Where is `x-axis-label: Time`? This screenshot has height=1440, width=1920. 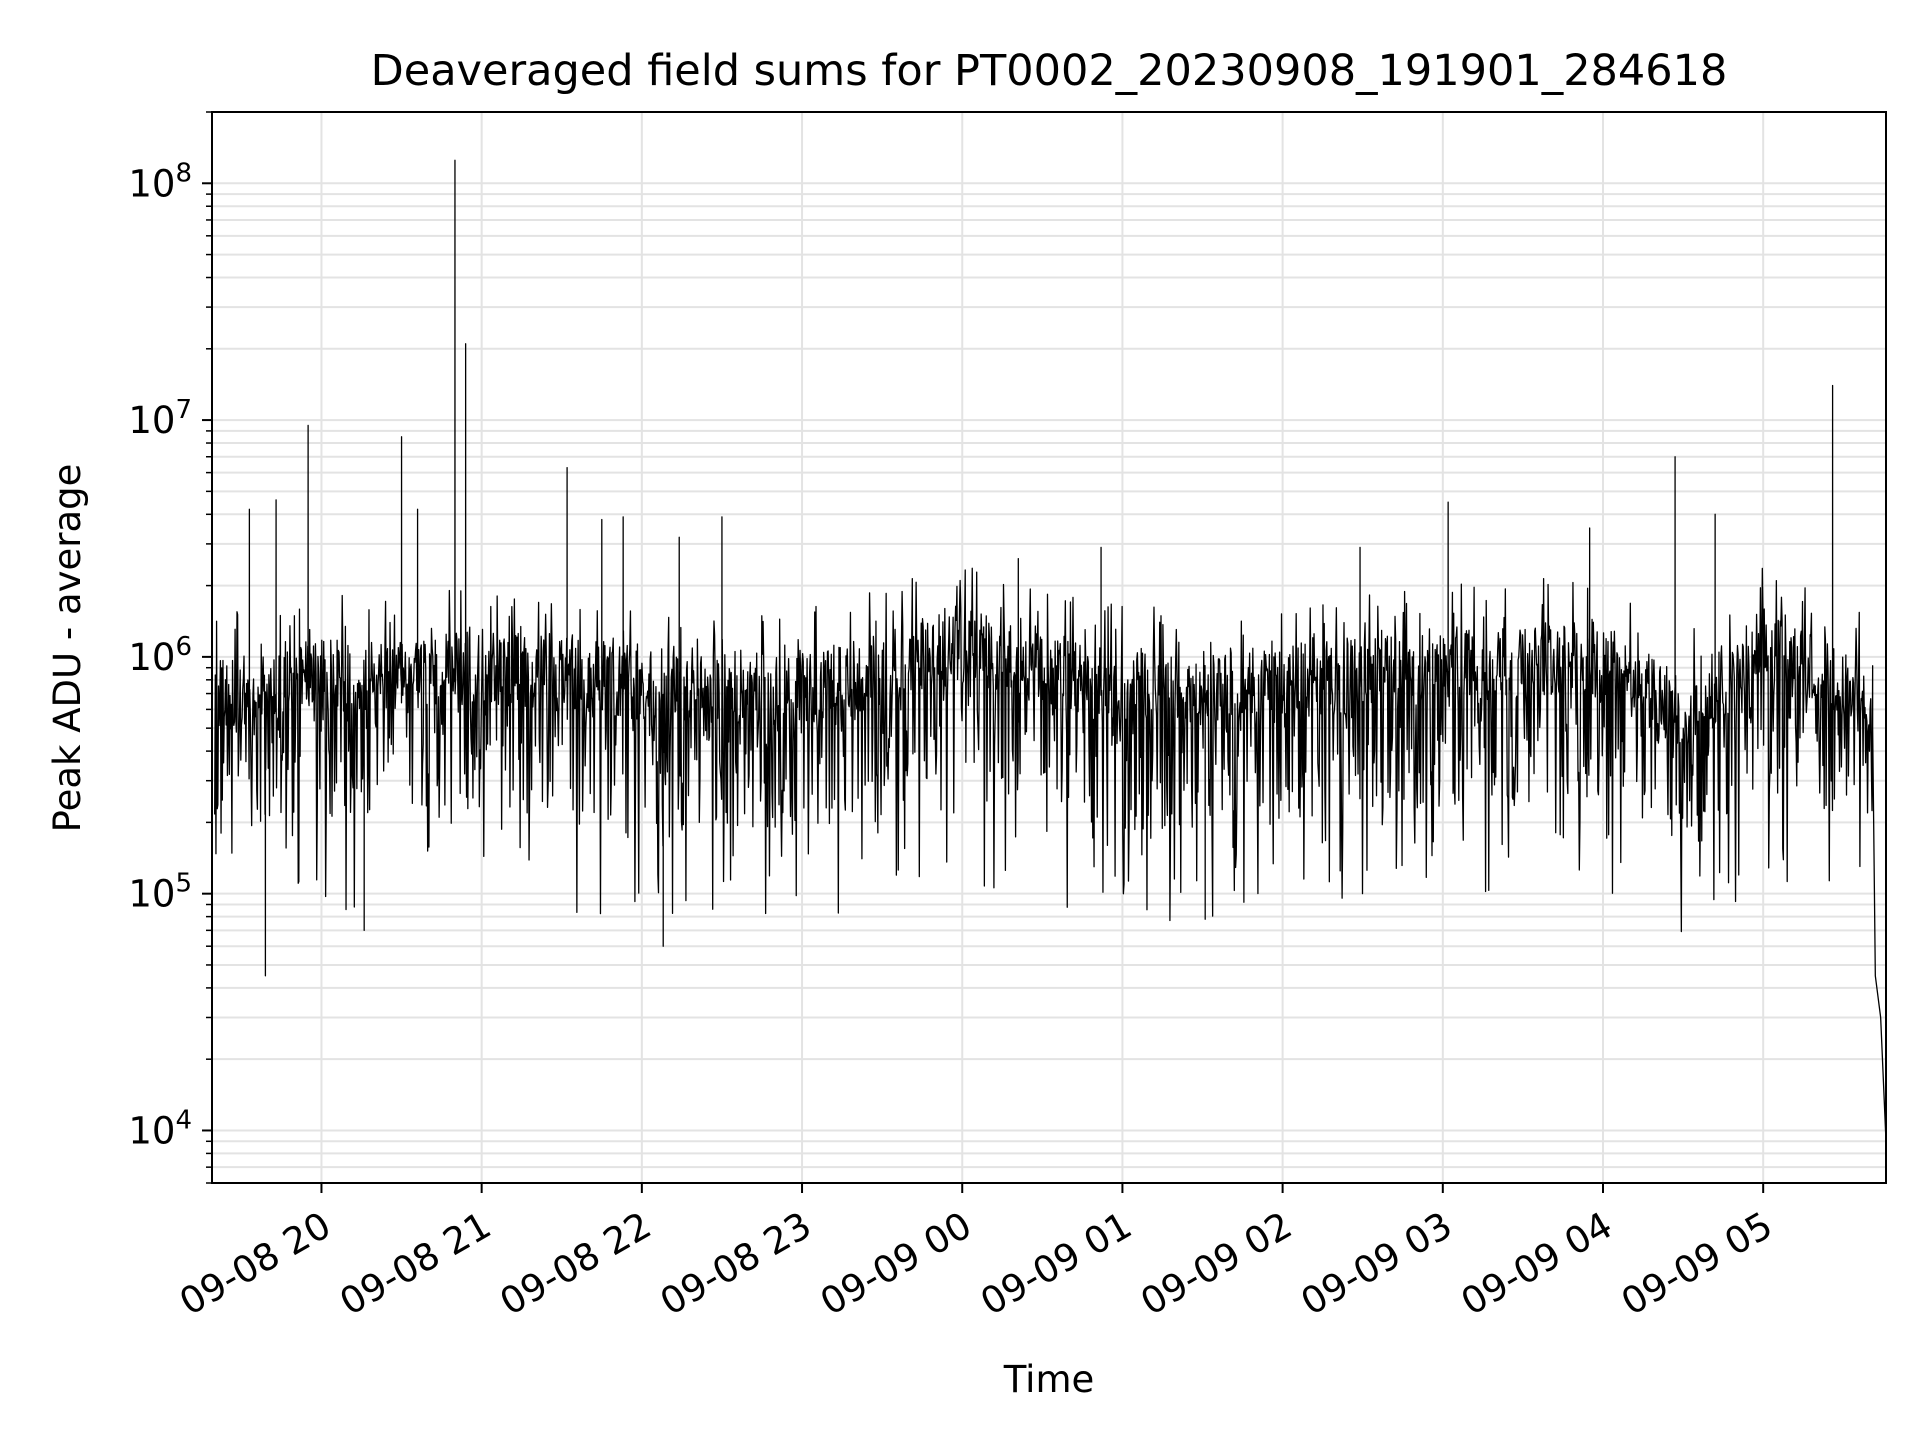
x-axis-label: Time is located at coordinates (1049, 1379).